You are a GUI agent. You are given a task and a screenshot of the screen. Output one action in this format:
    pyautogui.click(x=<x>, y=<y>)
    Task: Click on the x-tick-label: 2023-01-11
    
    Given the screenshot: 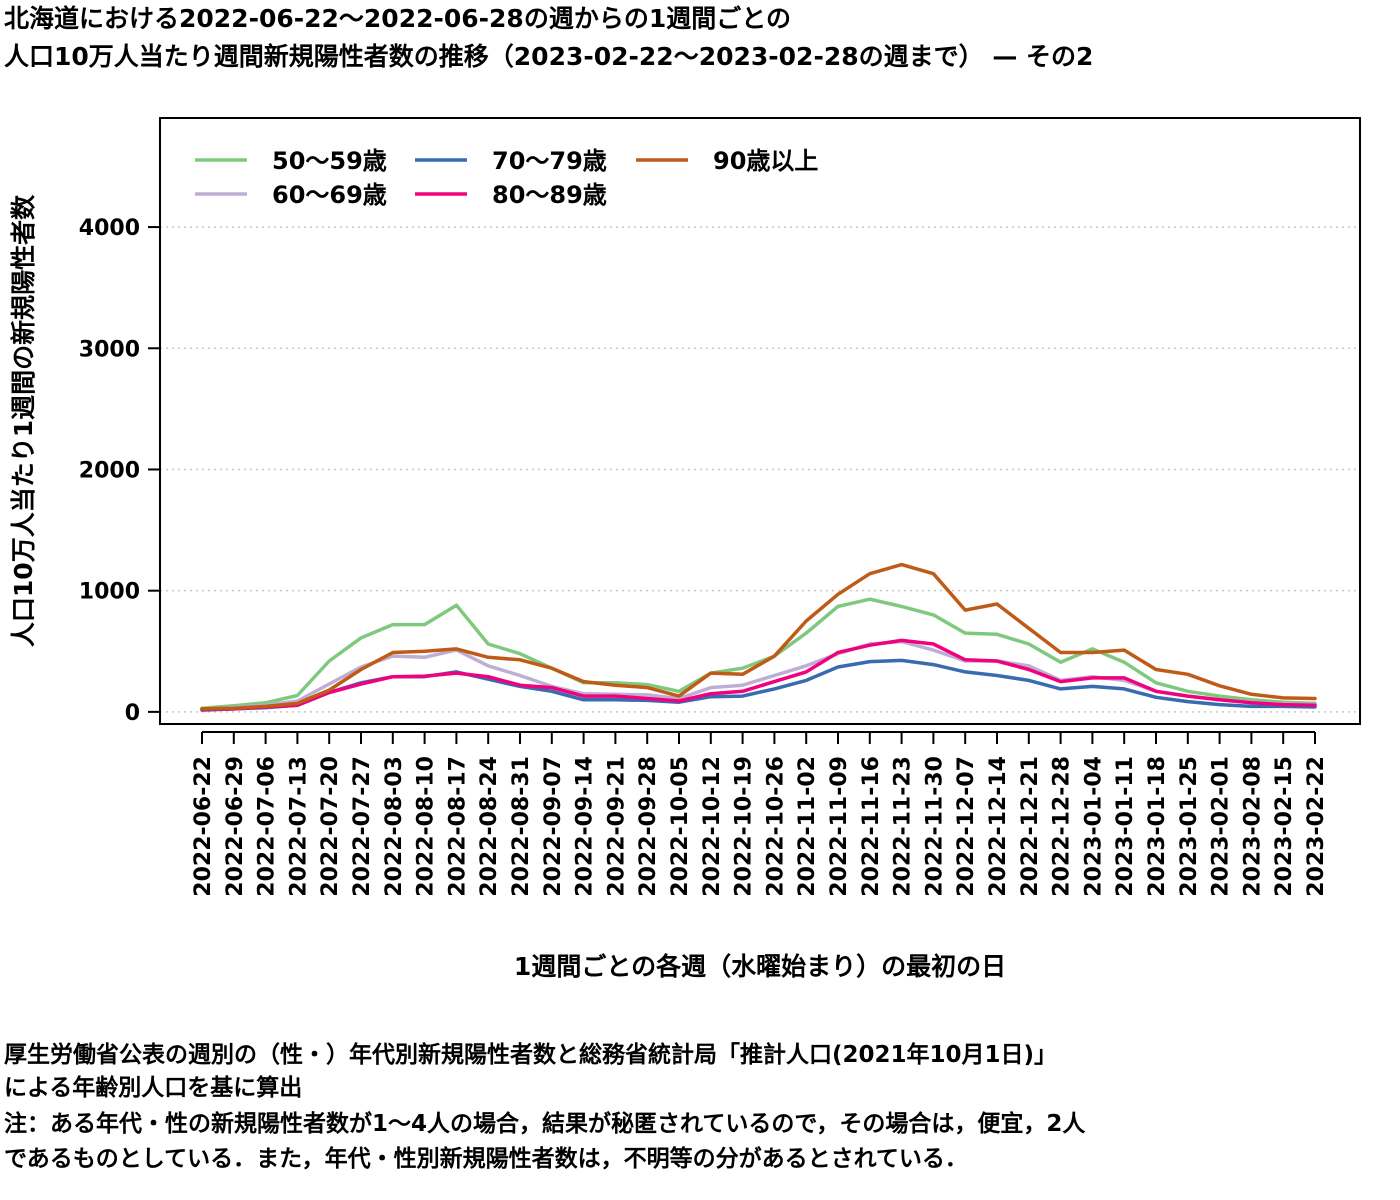 What is the action you would take?
    pyautogui.click(x=1125, y=826)
    